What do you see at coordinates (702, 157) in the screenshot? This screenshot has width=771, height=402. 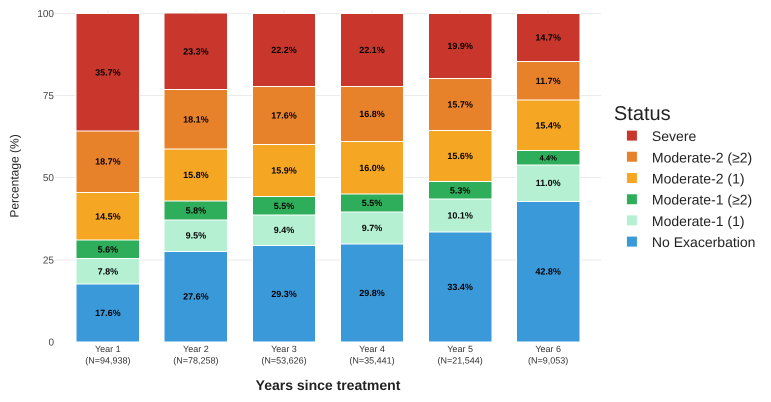 I see `legend-label: Moderate-2 (≥2)` at bounding box center [702, 157].